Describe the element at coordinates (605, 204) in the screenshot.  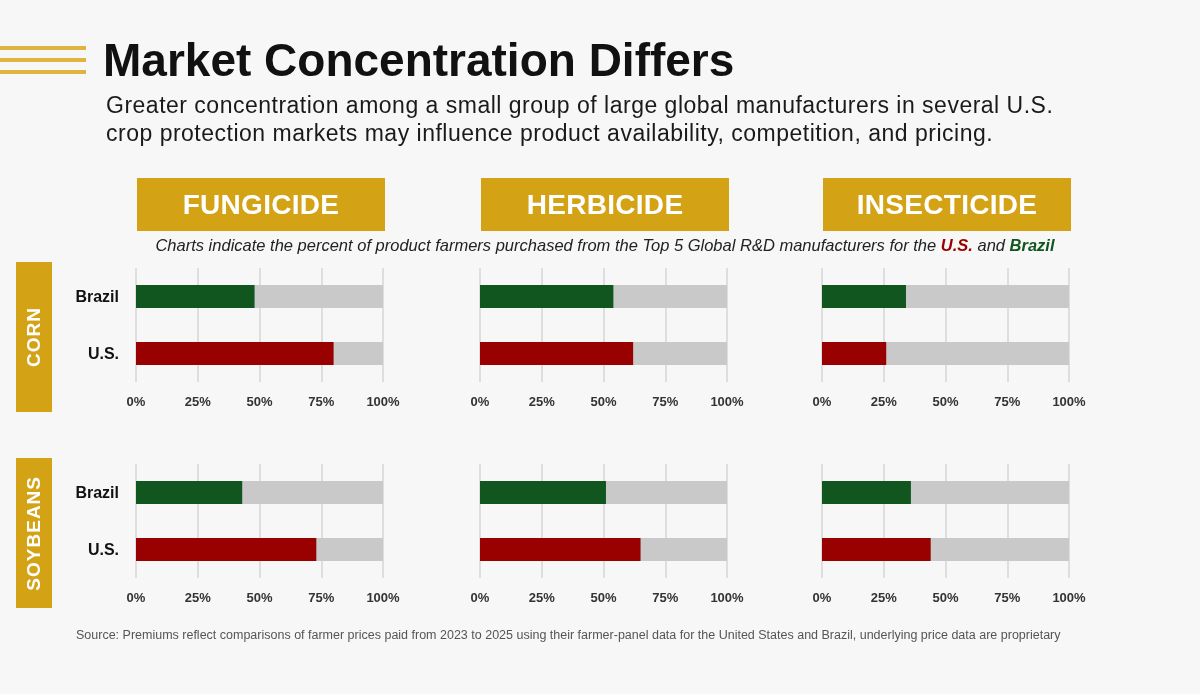
I see `chart-title: HERBICIDE` at that location.